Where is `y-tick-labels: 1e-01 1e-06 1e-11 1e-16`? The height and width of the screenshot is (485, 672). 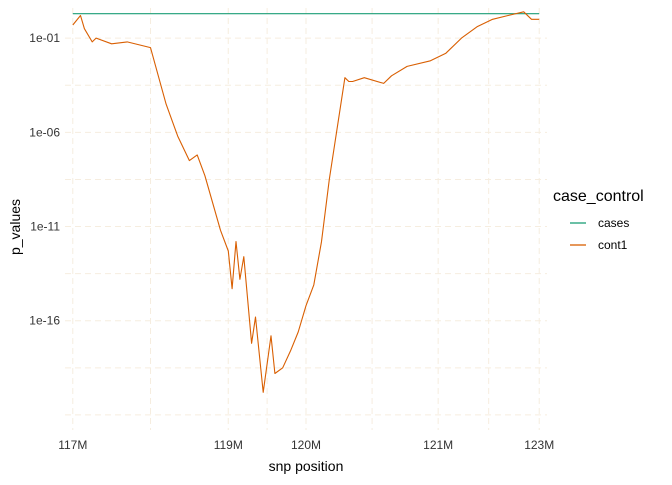 y-tick-labels: 1e-01 1e-06 1e-11 1e-16 is located at coordinates (44, 179).